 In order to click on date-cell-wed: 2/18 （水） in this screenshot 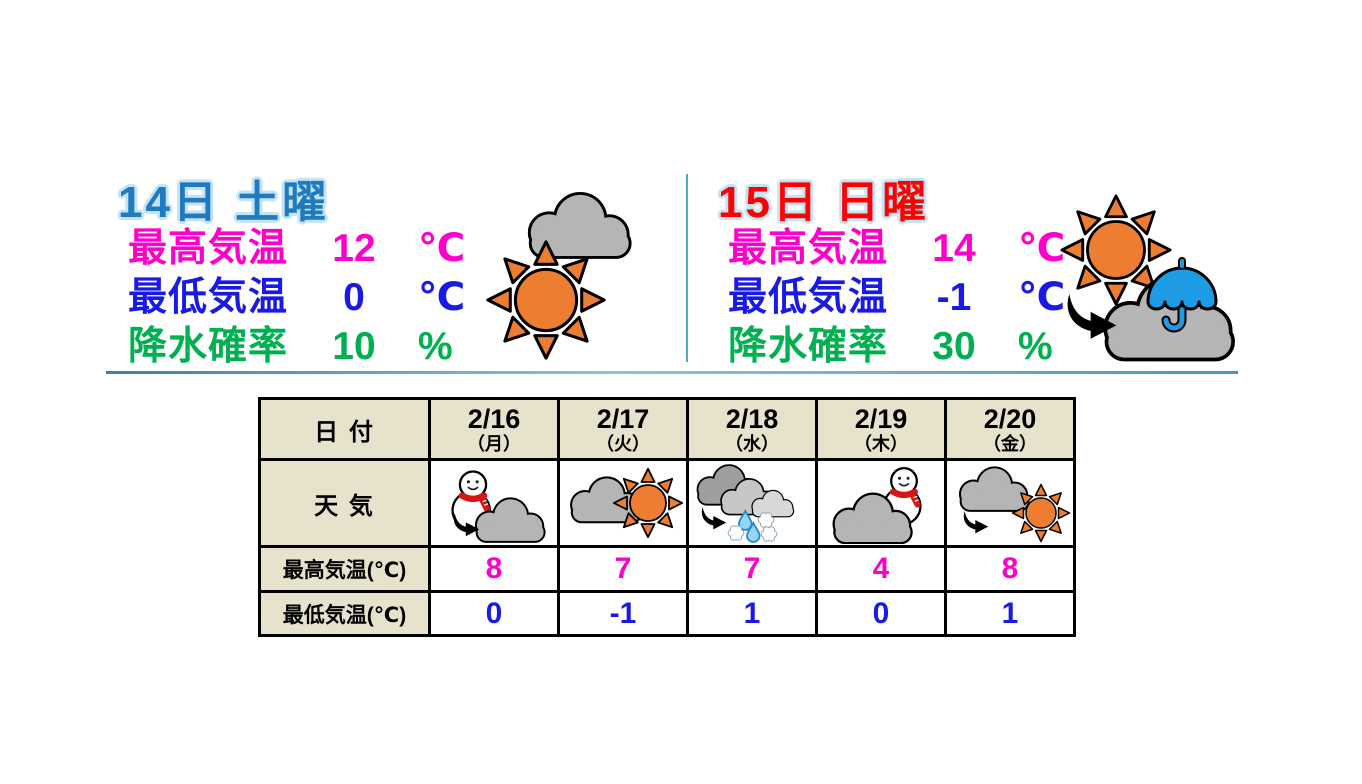, I will do `click(752, 429)`.